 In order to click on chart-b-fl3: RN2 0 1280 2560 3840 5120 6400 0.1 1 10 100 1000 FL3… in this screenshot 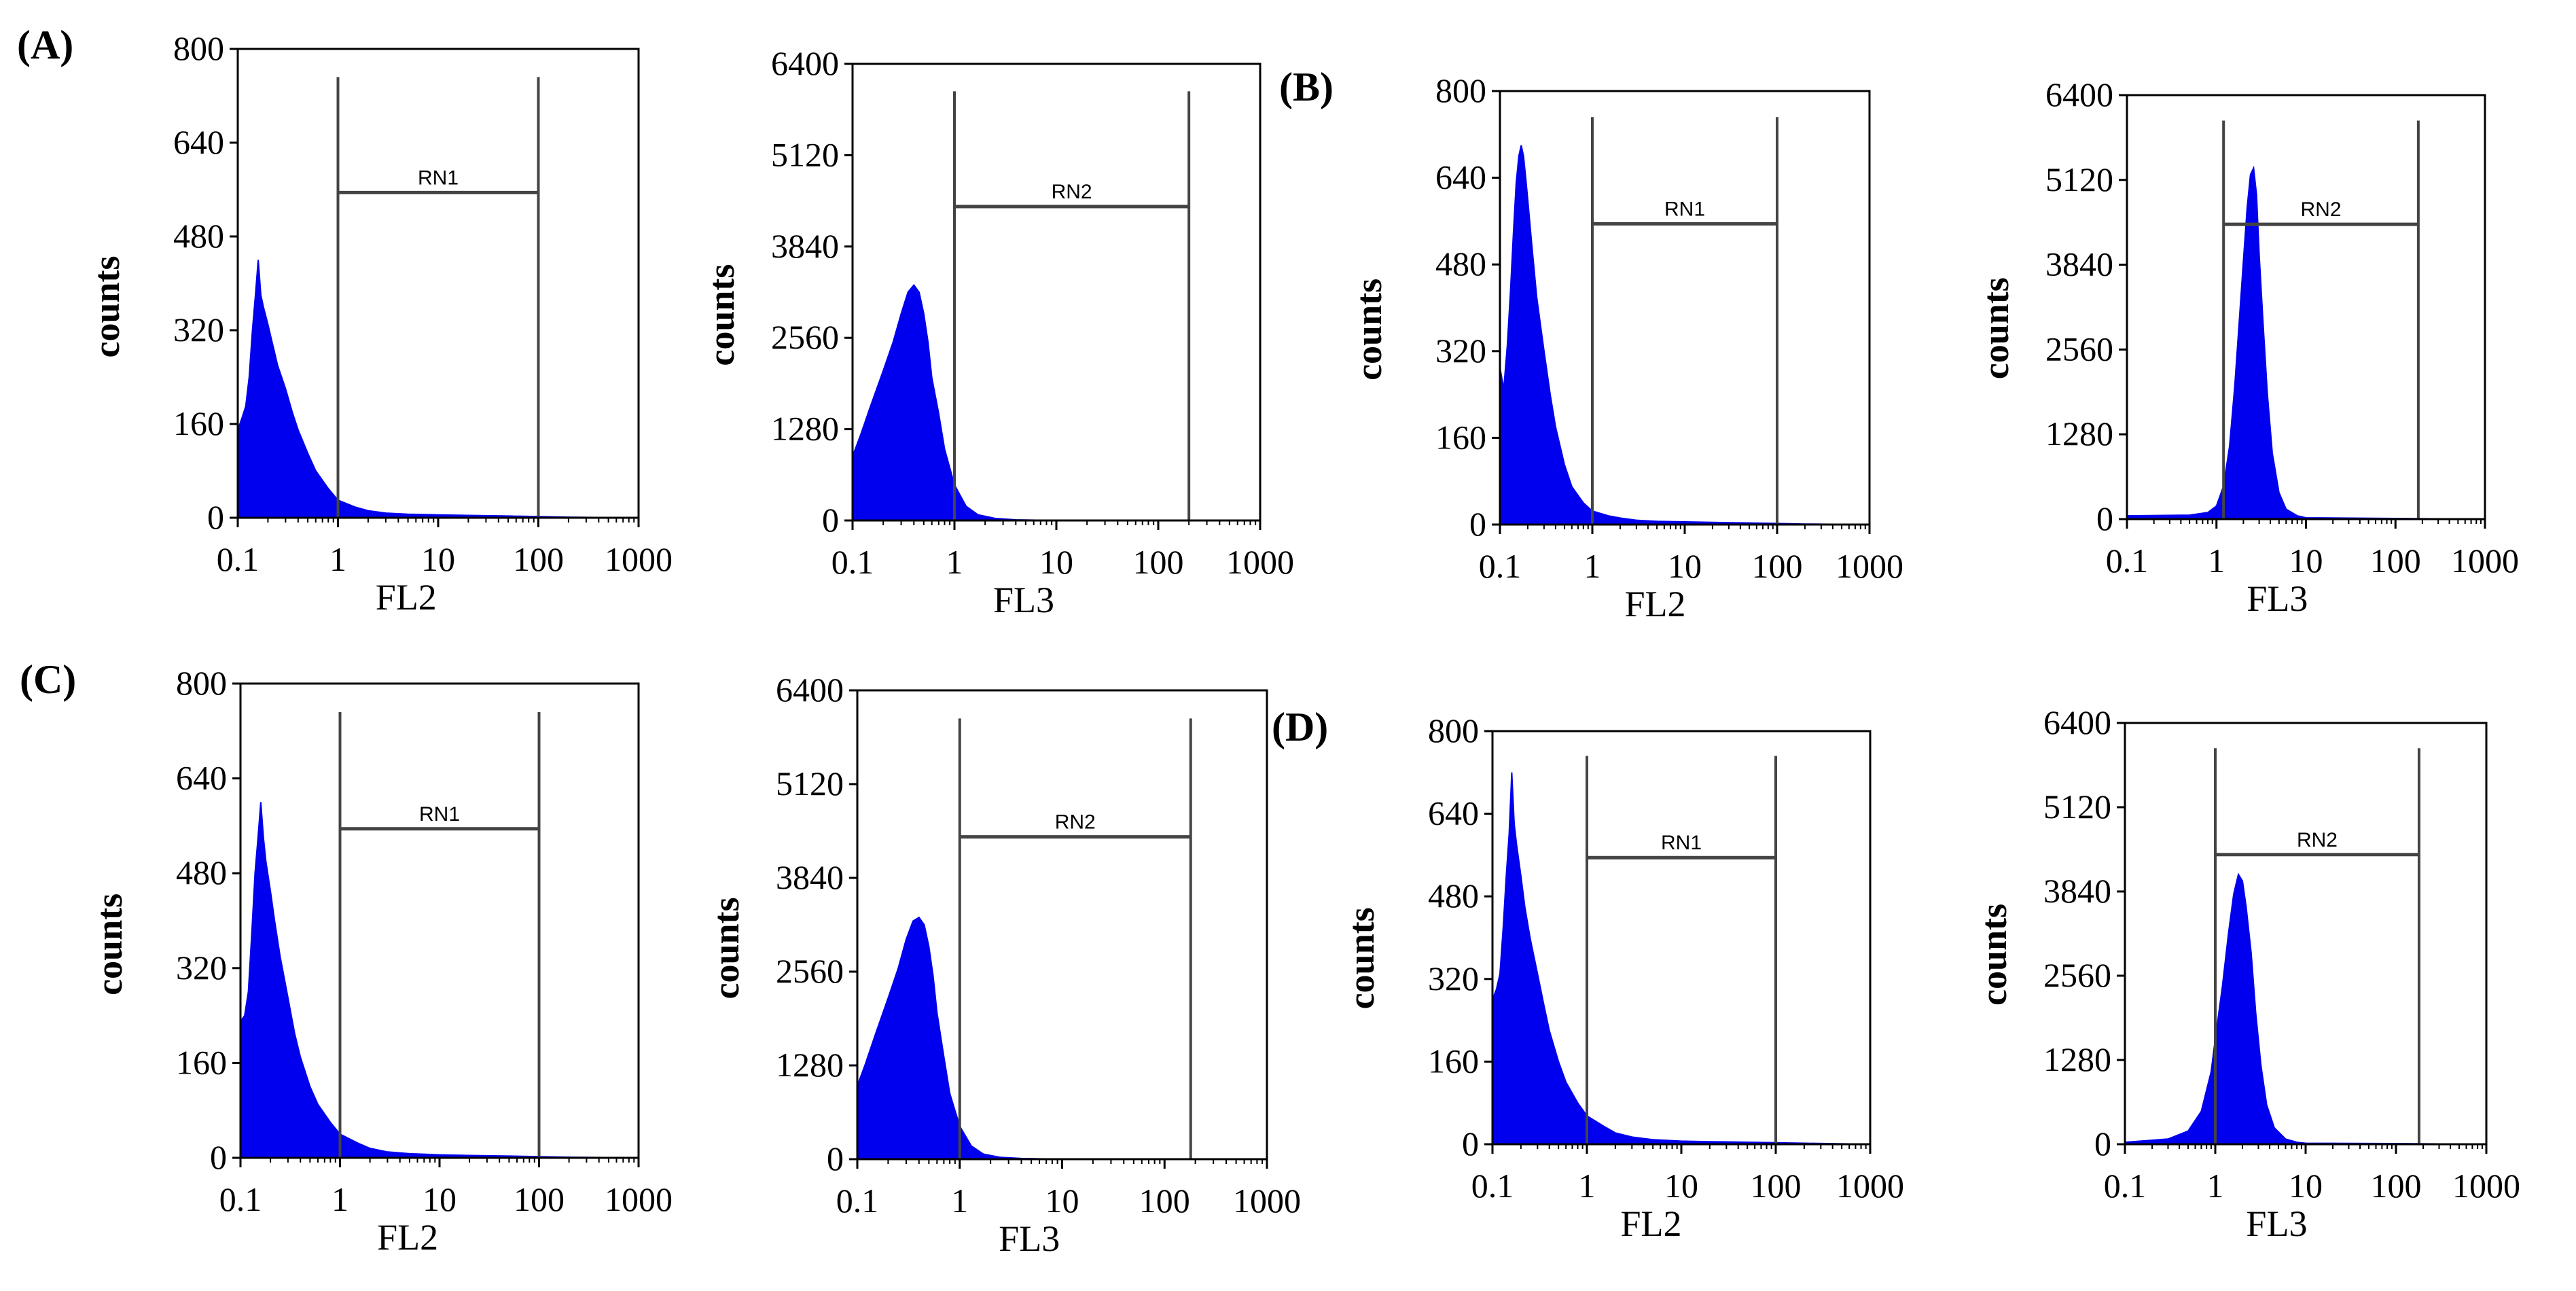, I will do `click(2247, 347)`.